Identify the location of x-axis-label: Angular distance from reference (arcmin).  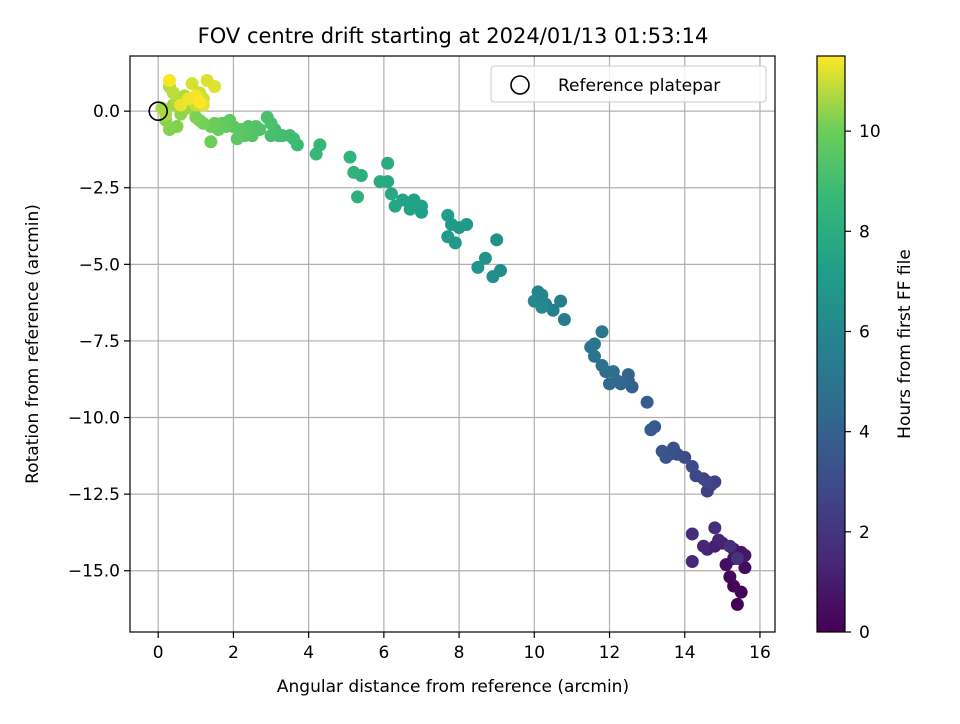
(453, 687).